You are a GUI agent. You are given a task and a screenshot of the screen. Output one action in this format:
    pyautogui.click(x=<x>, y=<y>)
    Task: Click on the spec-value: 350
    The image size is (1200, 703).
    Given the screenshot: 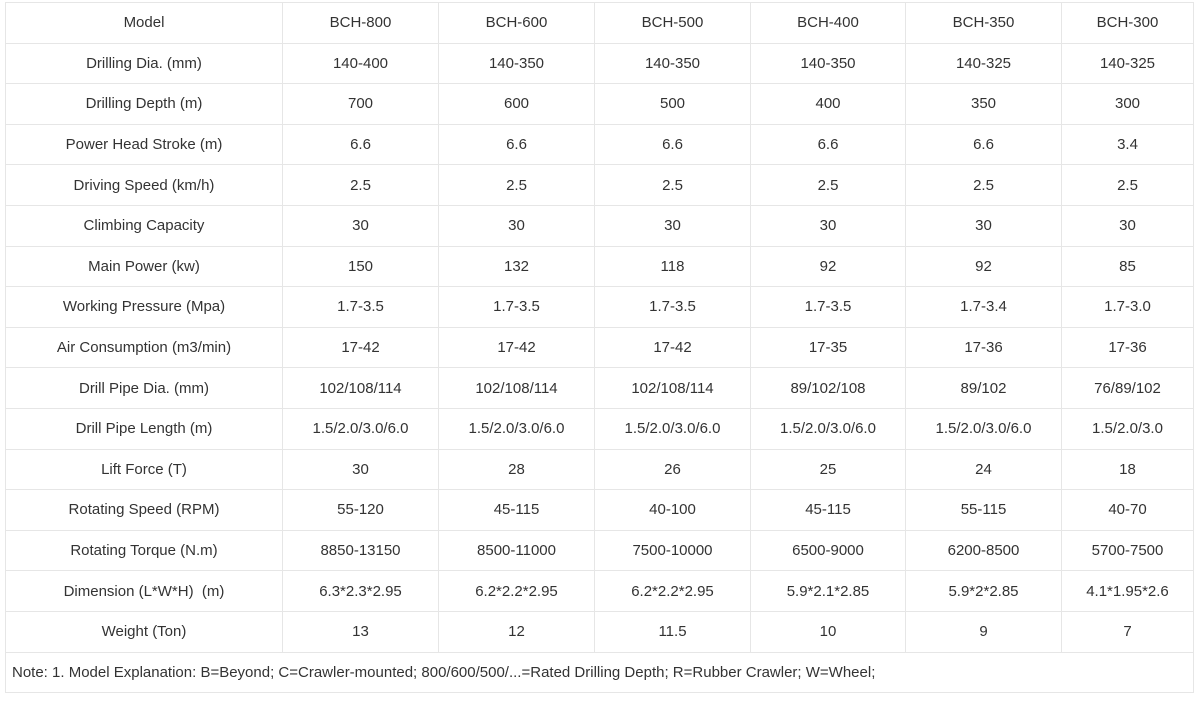 What is the action you would take?
    pyautogui.click(x=983, y=104)
    